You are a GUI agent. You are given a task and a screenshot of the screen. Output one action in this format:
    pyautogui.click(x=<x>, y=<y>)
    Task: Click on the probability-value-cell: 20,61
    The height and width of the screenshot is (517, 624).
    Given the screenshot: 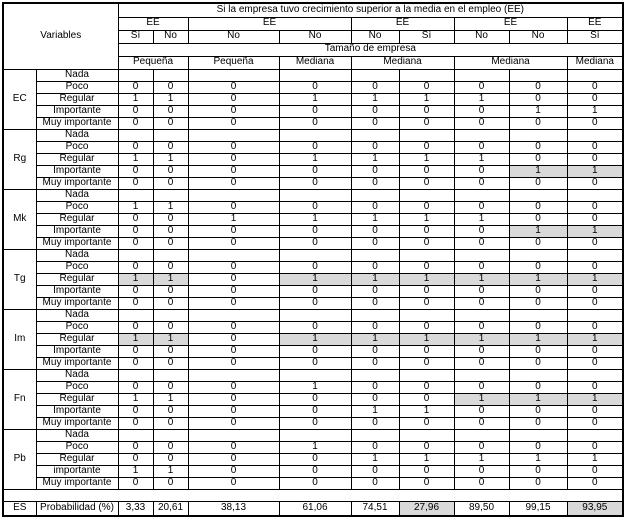 What is the action you would take?
    pyautogui.click(x=170, y=508)
    